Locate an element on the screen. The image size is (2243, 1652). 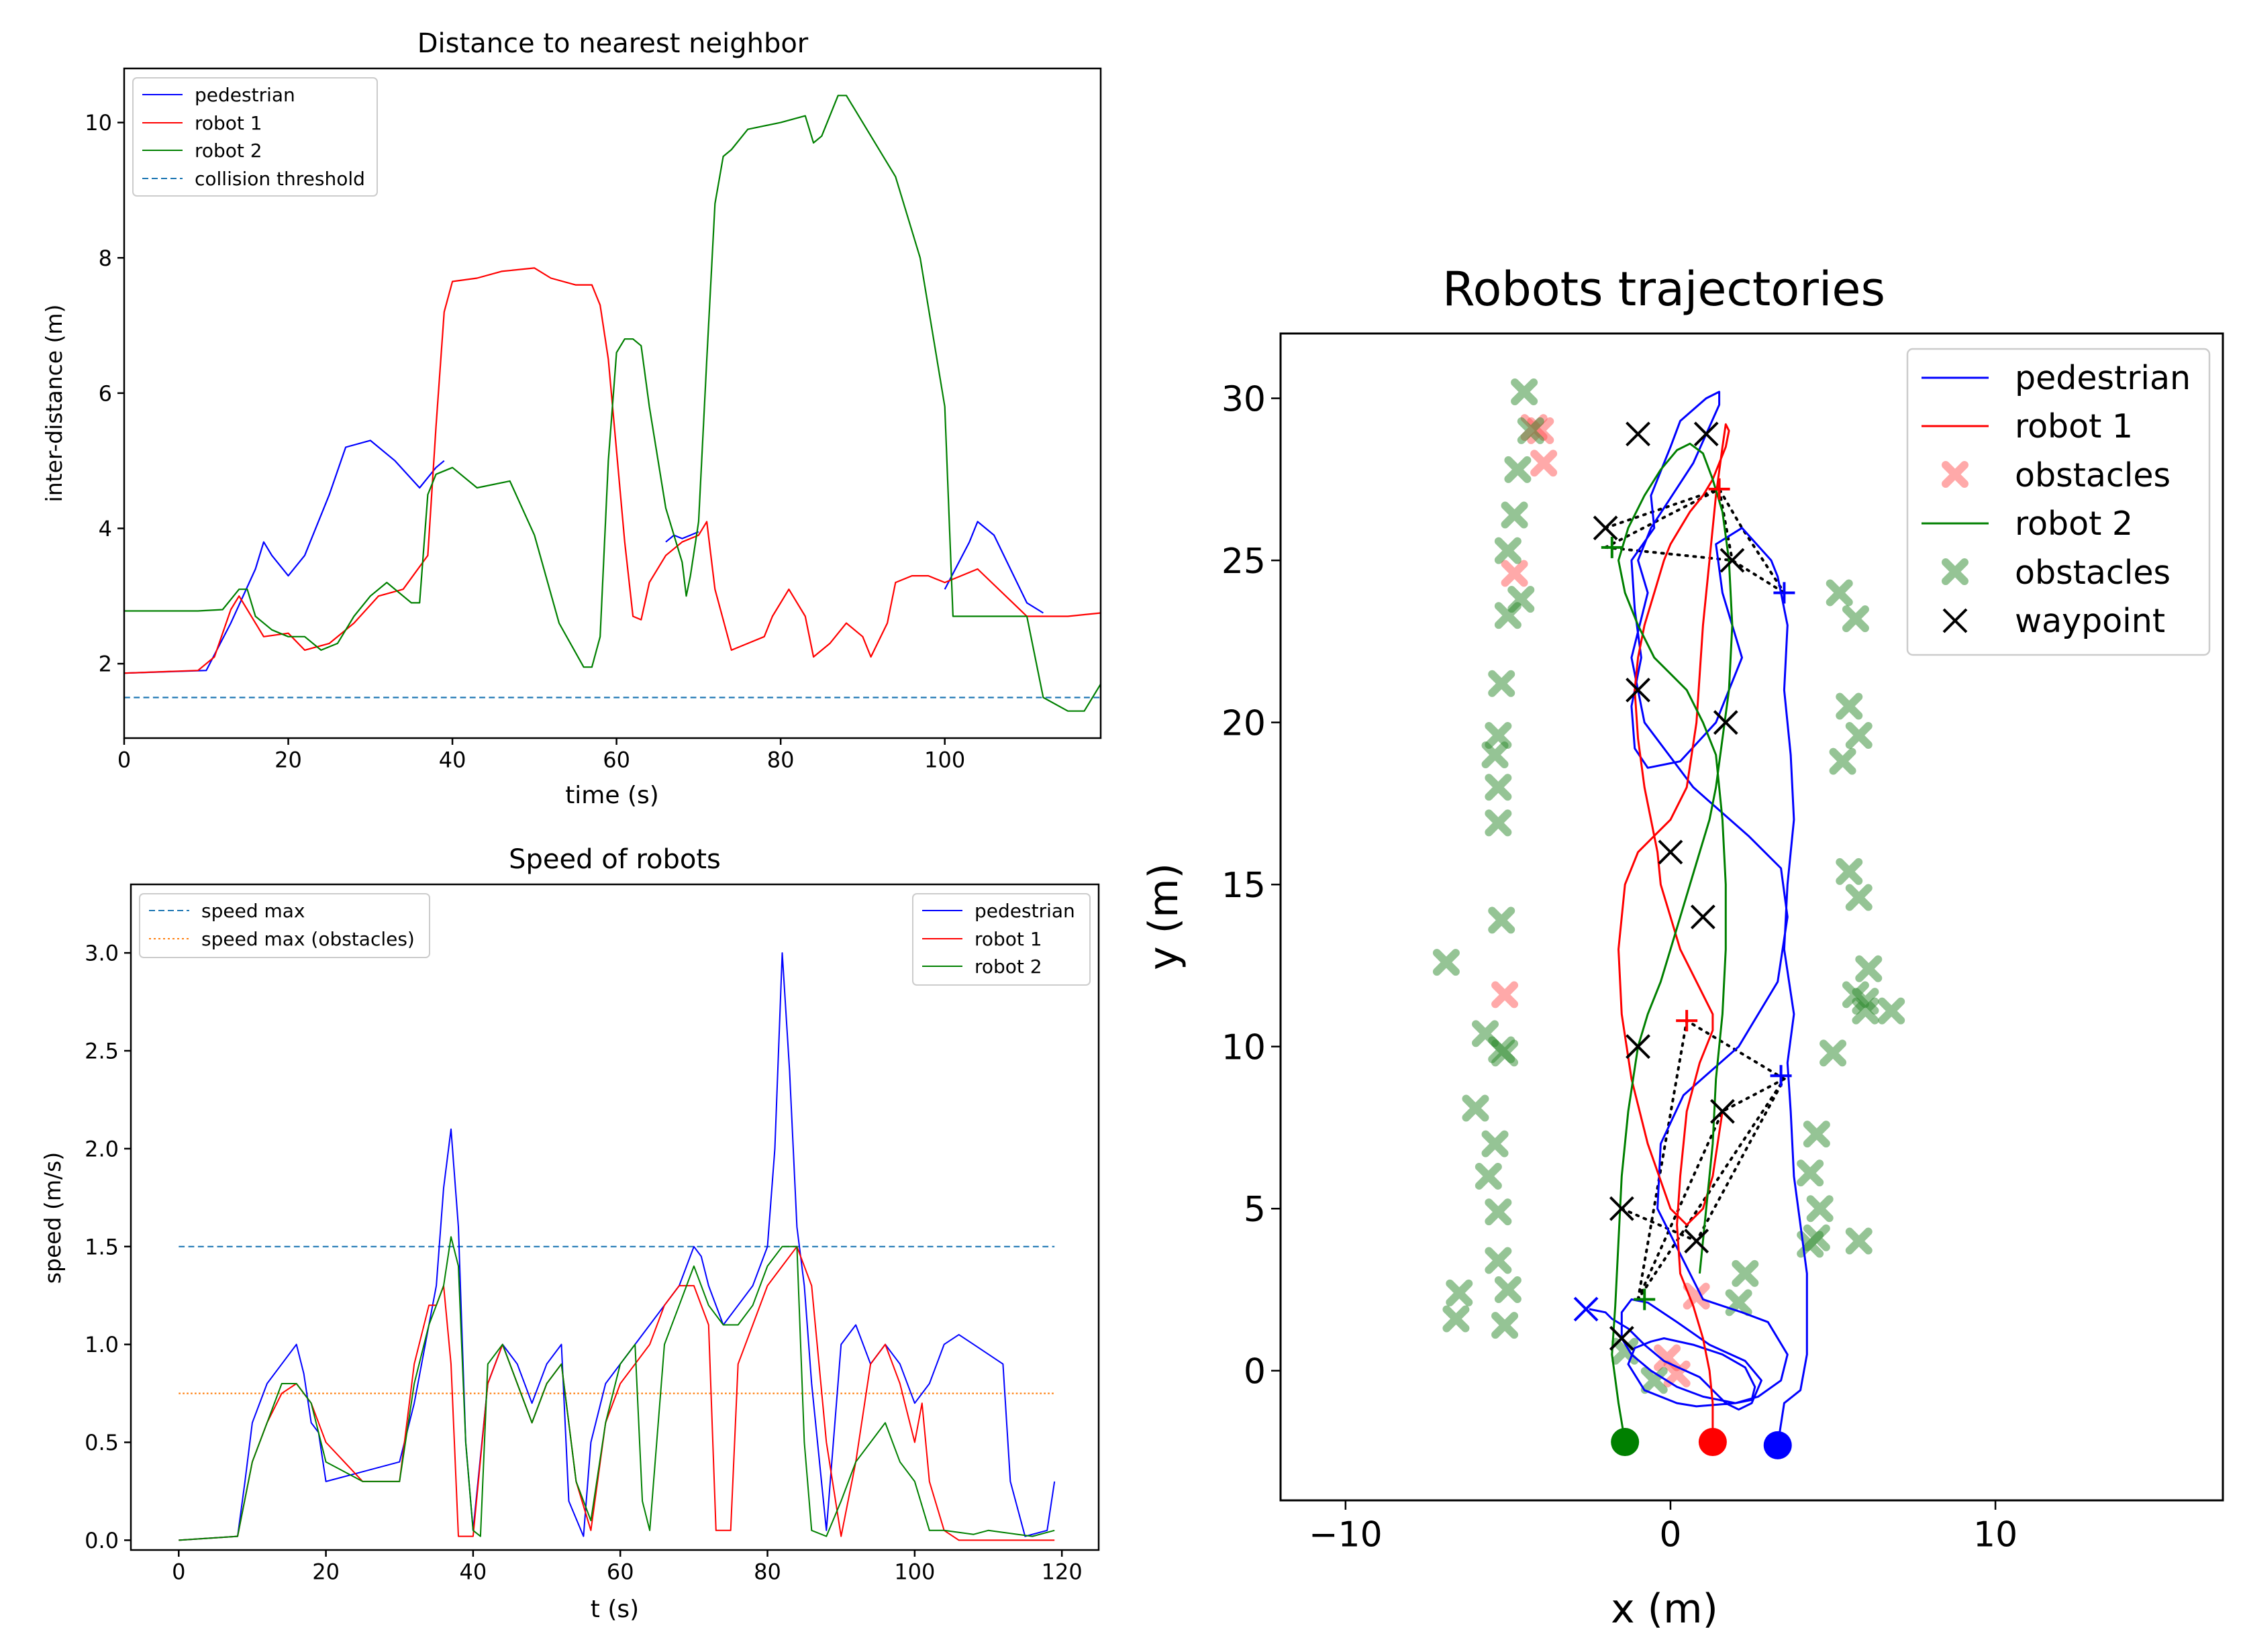
trajectories-series is located at coordinates (1669, 918).